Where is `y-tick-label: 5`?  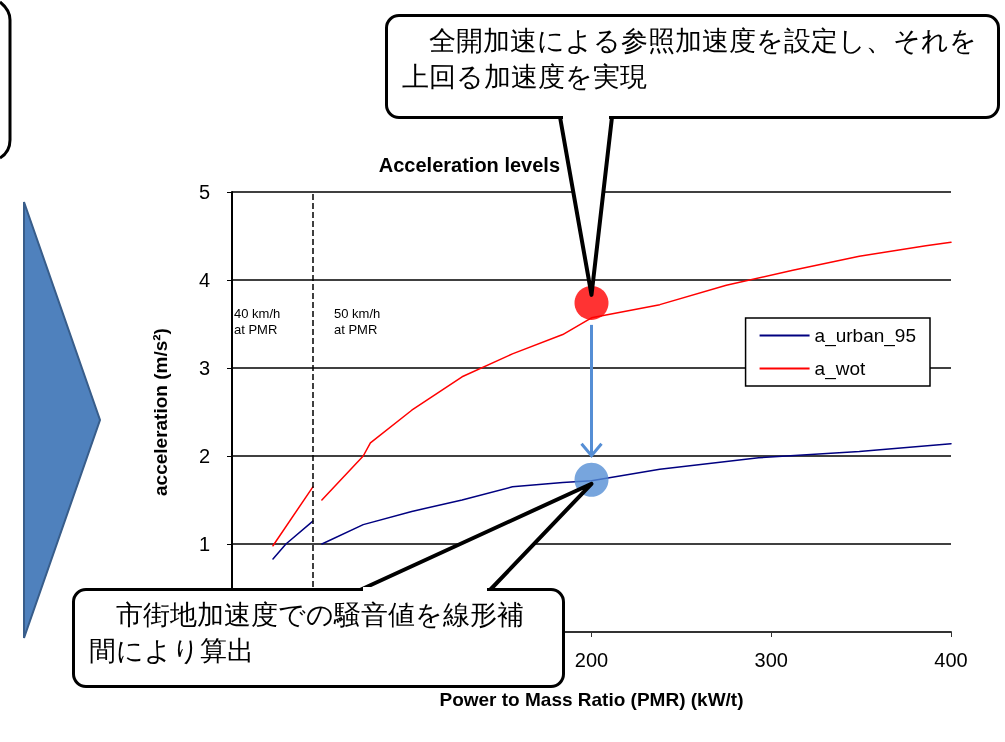
y-tick-label: 5 is located at coordinates (204, 192).